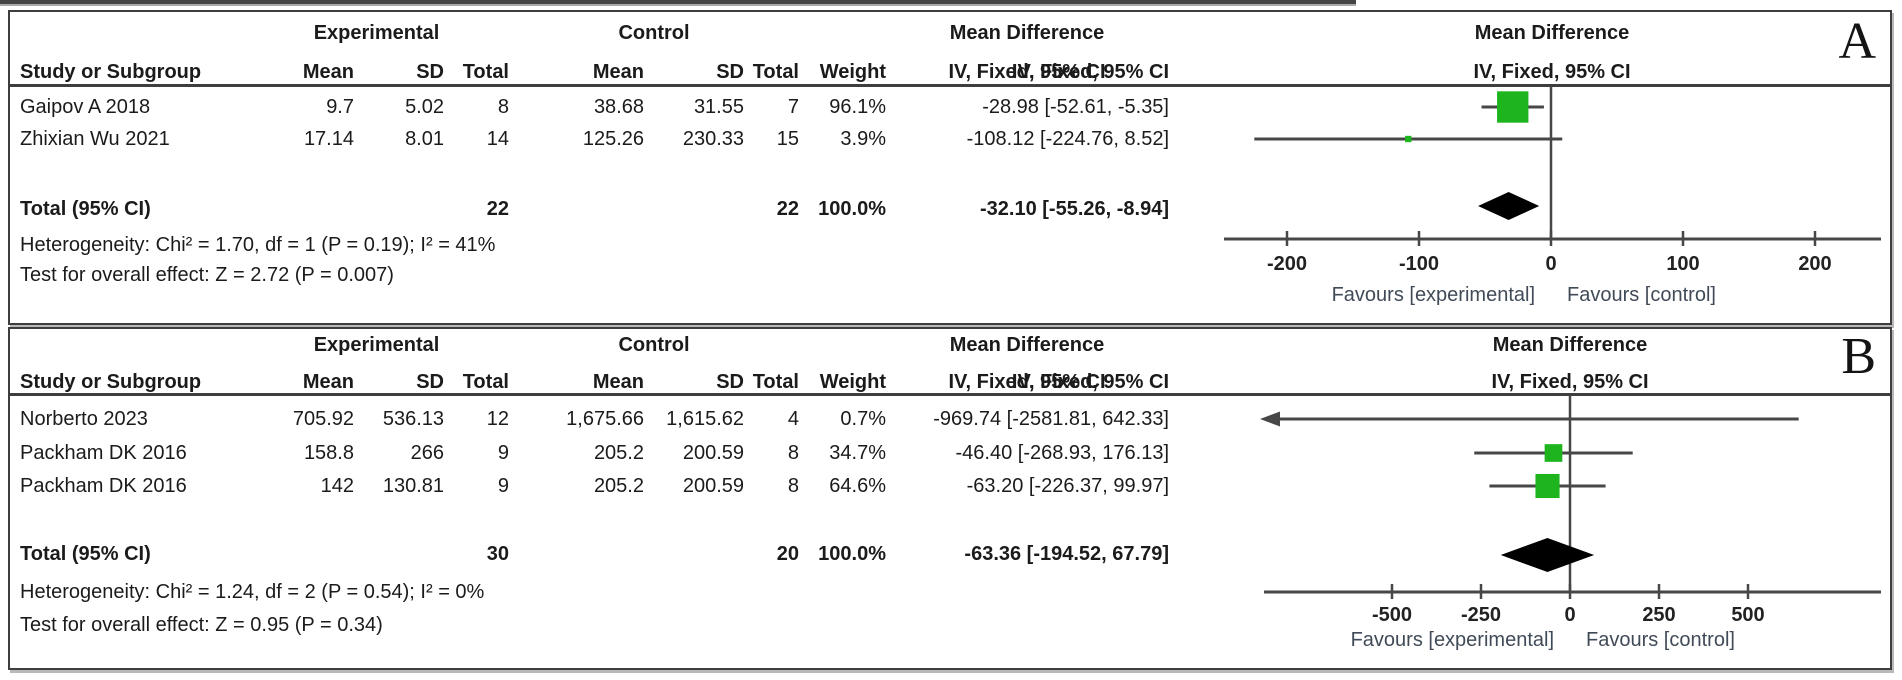 The height and width of the screenshot is (680, 1902). Describe the element at coordinates (605, 419) in the screenshot. I see `ctrl-mean: 1,675.66` at that location.